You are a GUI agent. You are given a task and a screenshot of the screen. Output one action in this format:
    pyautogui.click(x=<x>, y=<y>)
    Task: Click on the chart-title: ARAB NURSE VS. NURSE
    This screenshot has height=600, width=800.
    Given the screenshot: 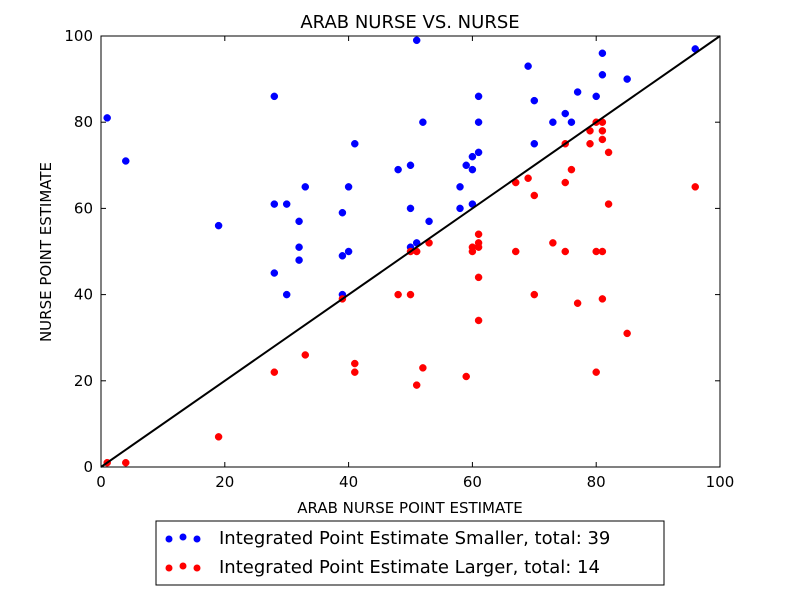 What is the action you would take?
    pyautogui.click(x=409, y=22)
    